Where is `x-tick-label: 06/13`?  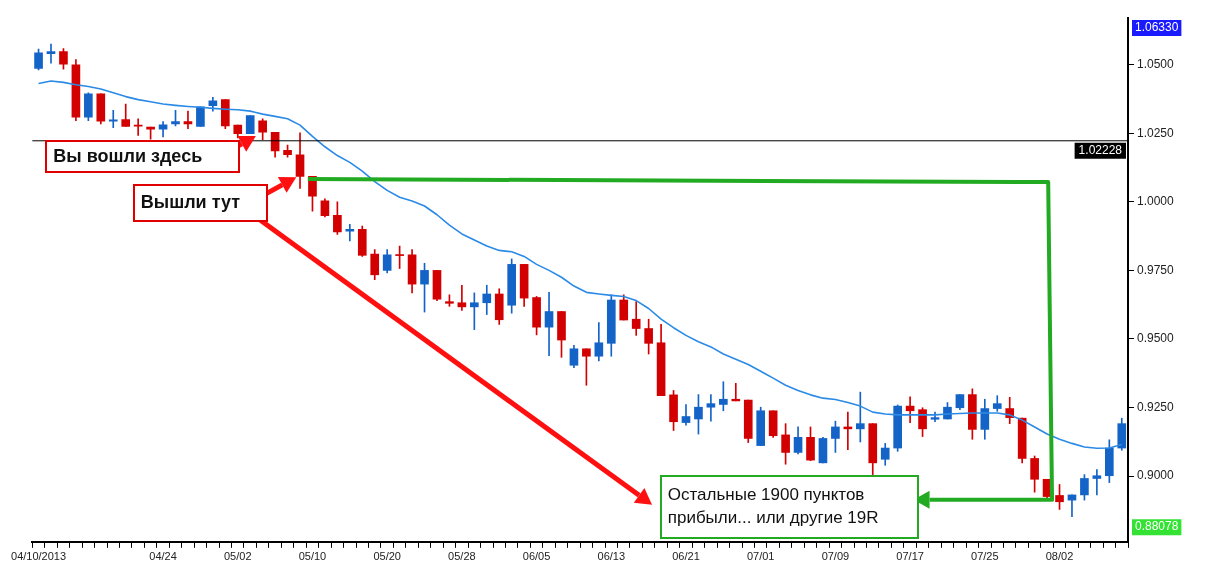 x-tick-label: 06/13 is located at coordinates (611, 556).